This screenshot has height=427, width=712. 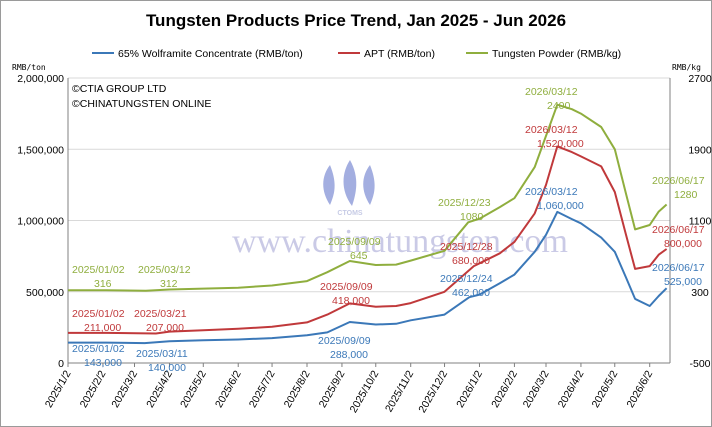 I want to click on data-label: 312, so click(x=169, y=284).